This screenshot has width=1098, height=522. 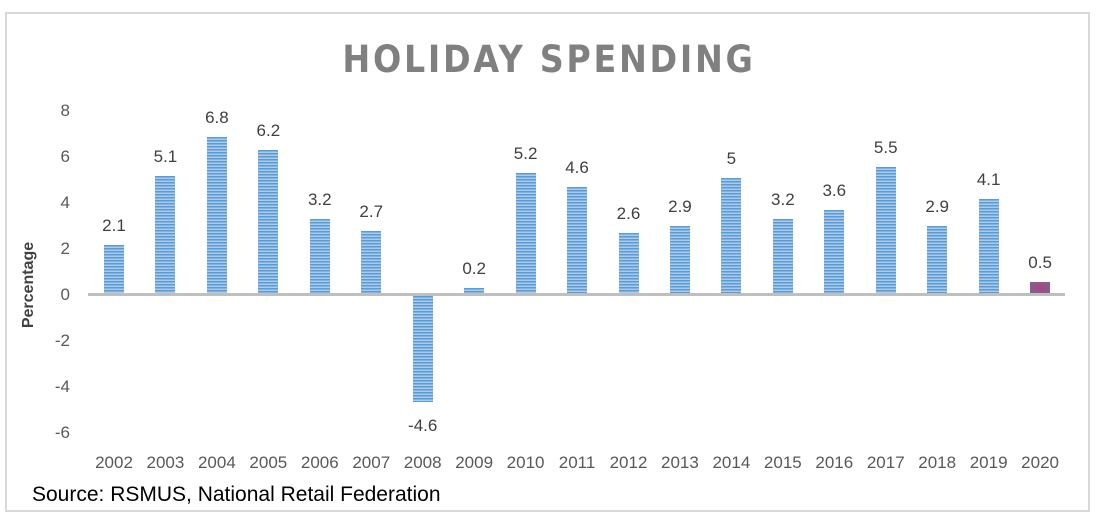 What do you see at coordinates (371, 462) in the screenshot?
I see `x-tick-label: 2007` at bounding box center [371, 462].